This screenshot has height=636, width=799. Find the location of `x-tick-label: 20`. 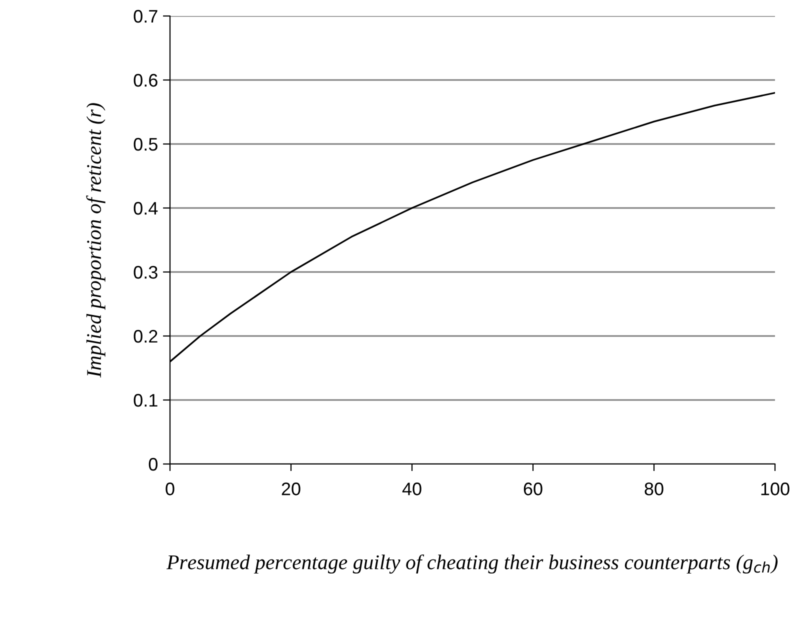

x-tick-label: 20 is located at coordinates (291, 489).